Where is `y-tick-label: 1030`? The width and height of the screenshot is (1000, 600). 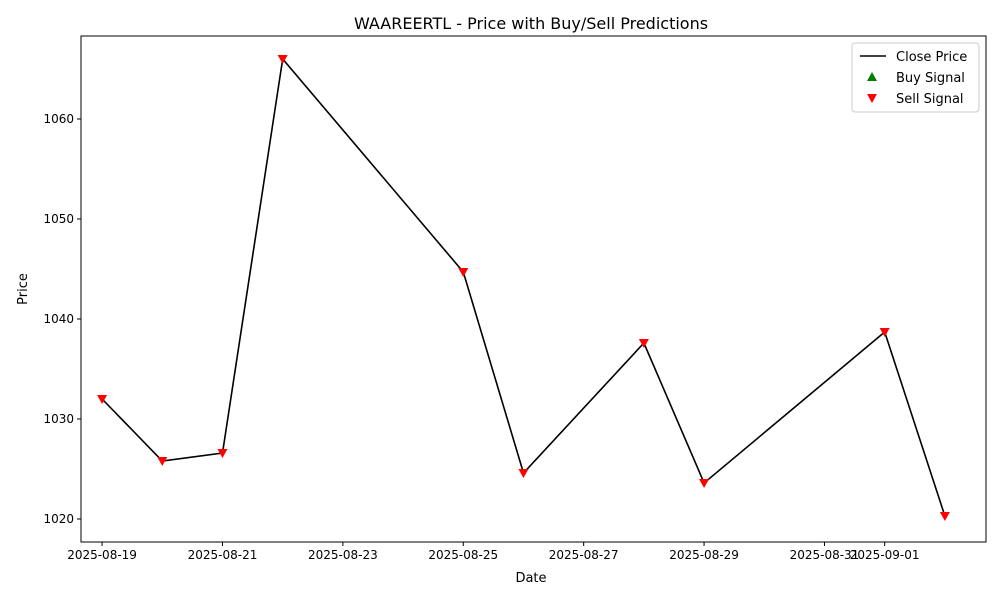 y-tick-label: 1030 is located at coordinates (58, 419).